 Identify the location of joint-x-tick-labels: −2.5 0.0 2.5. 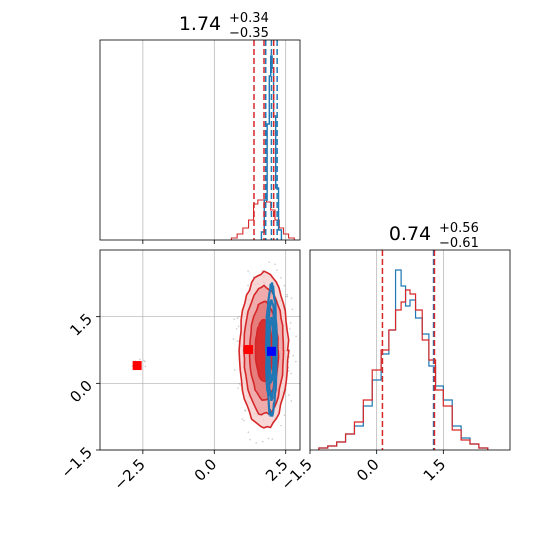
(200, 474).